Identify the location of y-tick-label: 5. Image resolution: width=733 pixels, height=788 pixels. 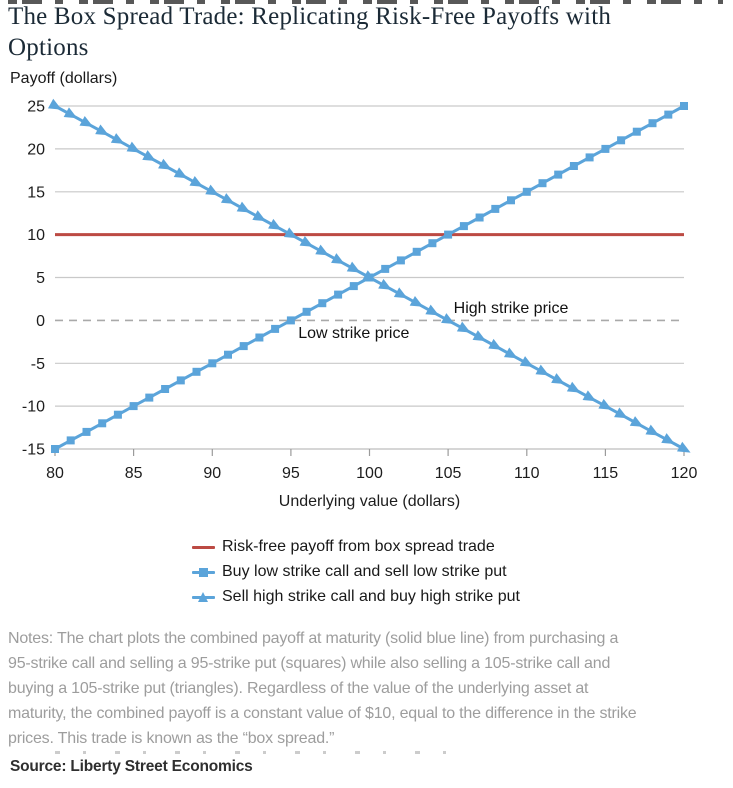
(40, 278).